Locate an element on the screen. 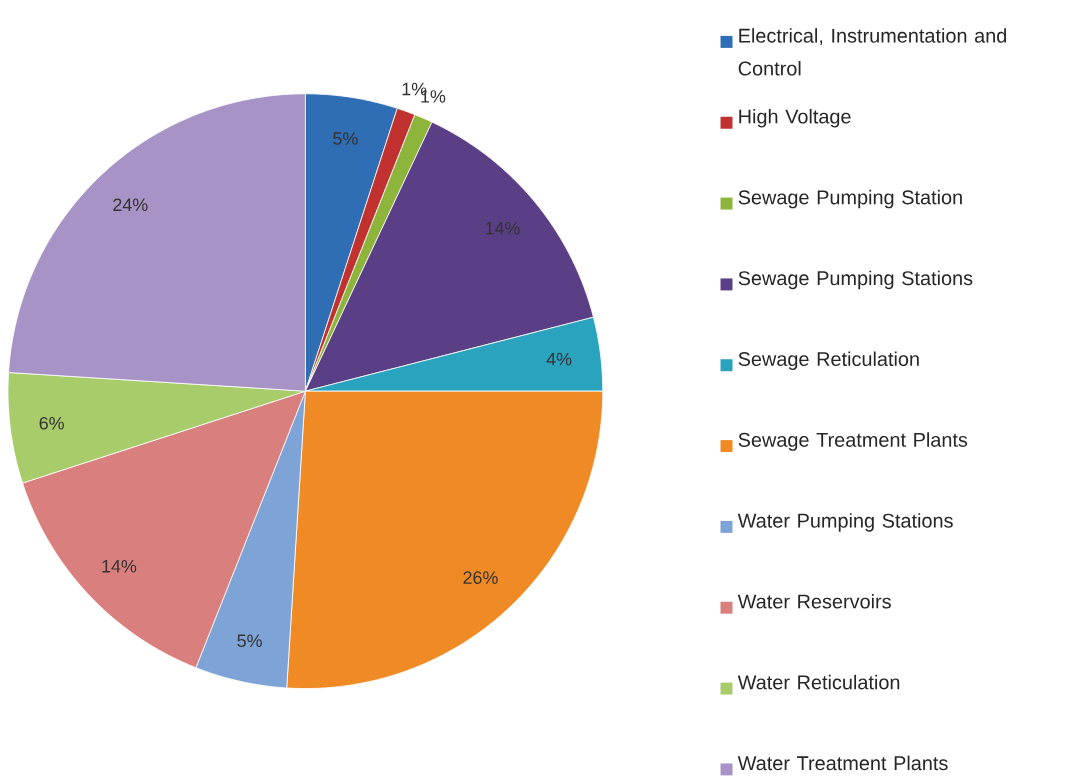  legend-label: Electrical, Instrumentation and Control is located at coordinates (872, 51).